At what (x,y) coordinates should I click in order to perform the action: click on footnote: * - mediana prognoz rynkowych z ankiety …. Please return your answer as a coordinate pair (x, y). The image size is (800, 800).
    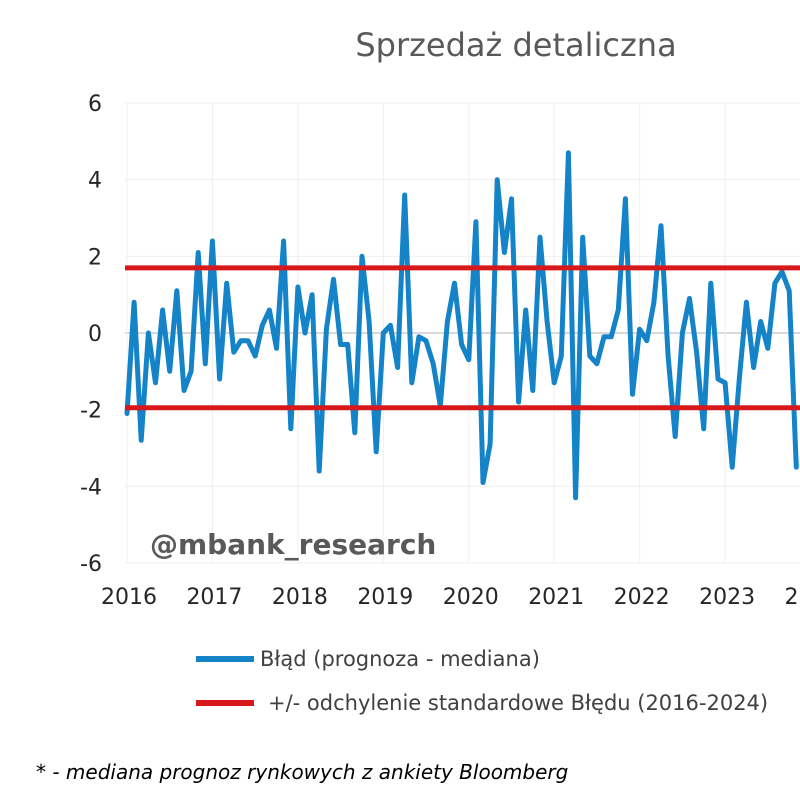
    Looking at the image, I should click on (302, 772).